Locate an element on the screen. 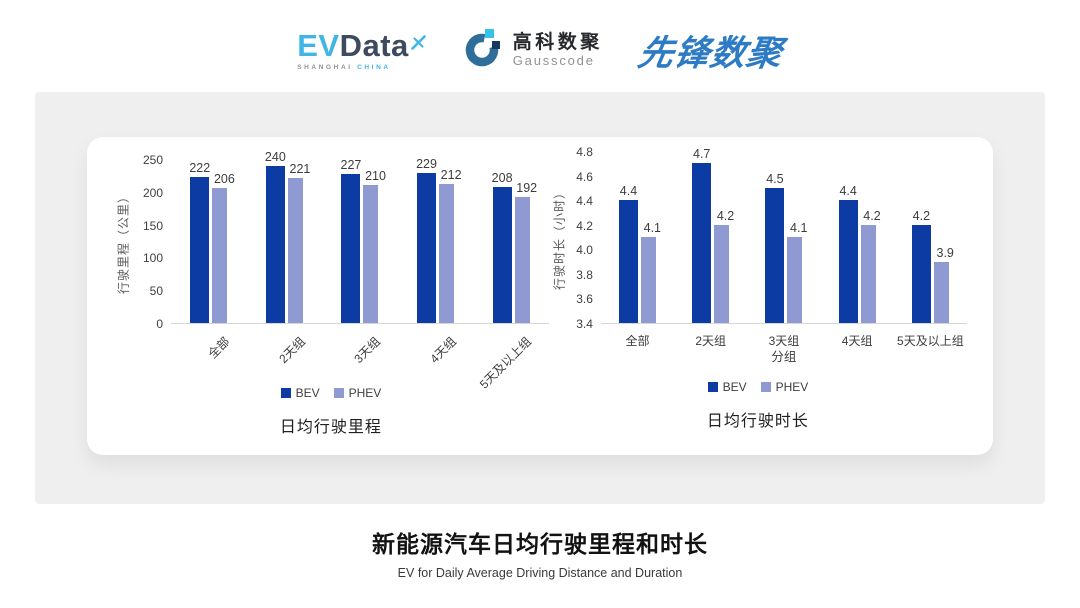 The width and height of the screenshot is (1080, 608). evdata-ev-text: EV is located at coordinates (318, 45).